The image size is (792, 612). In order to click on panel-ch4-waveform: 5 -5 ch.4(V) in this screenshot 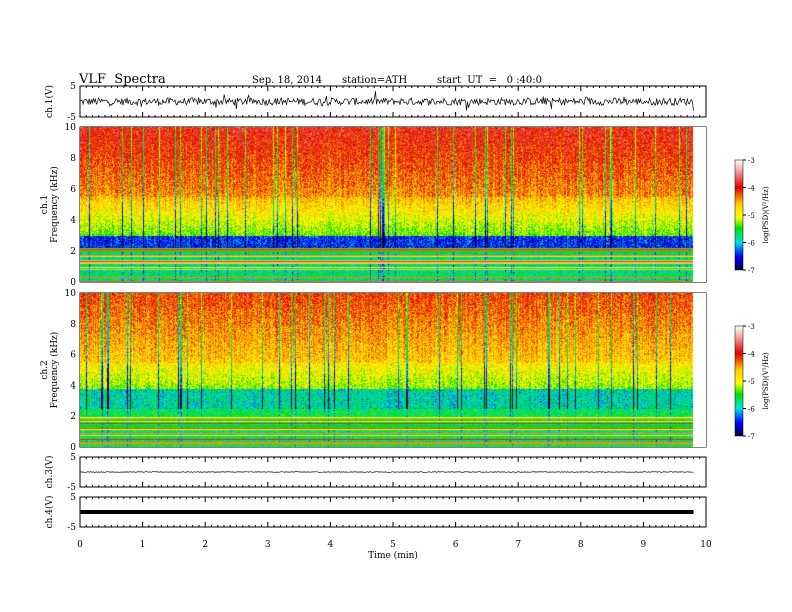, I will do `click(375, 513)`.